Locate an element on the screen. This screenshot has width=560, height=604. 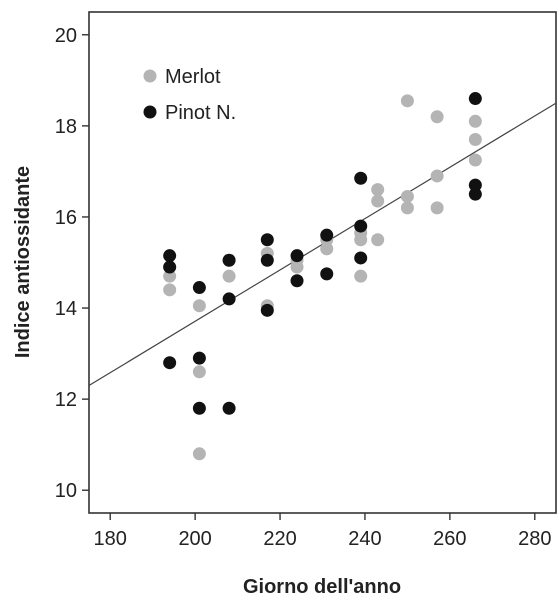
y-axis-ticks: 10 12 14 16 18 20 is located at coordinates (72, 263).